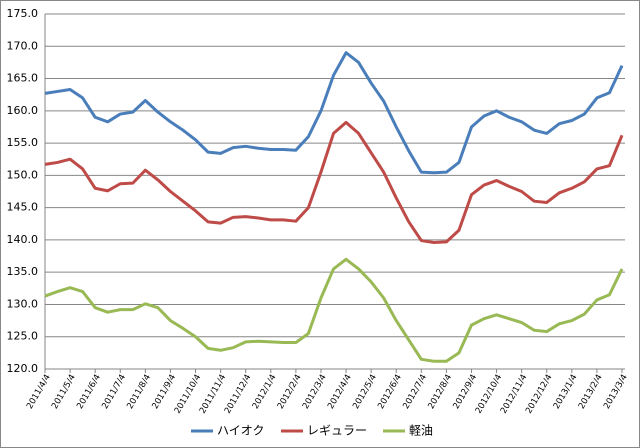 The height and width of the screenshot is (448, 640). What do you see at coordinates (23, 110) in the screenshot?
I see `y-tick-label: 160.0` at bounding box center [23, 110].